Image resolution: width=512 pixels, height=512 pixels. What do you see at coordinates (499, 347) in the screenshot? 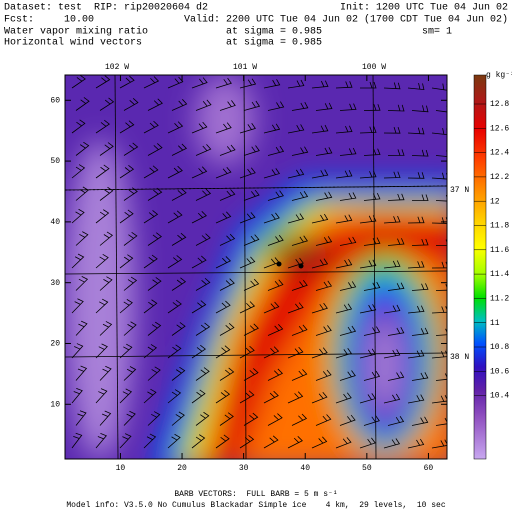
I see `colorbar-label: 10.8` at bounding box center [499, 347].